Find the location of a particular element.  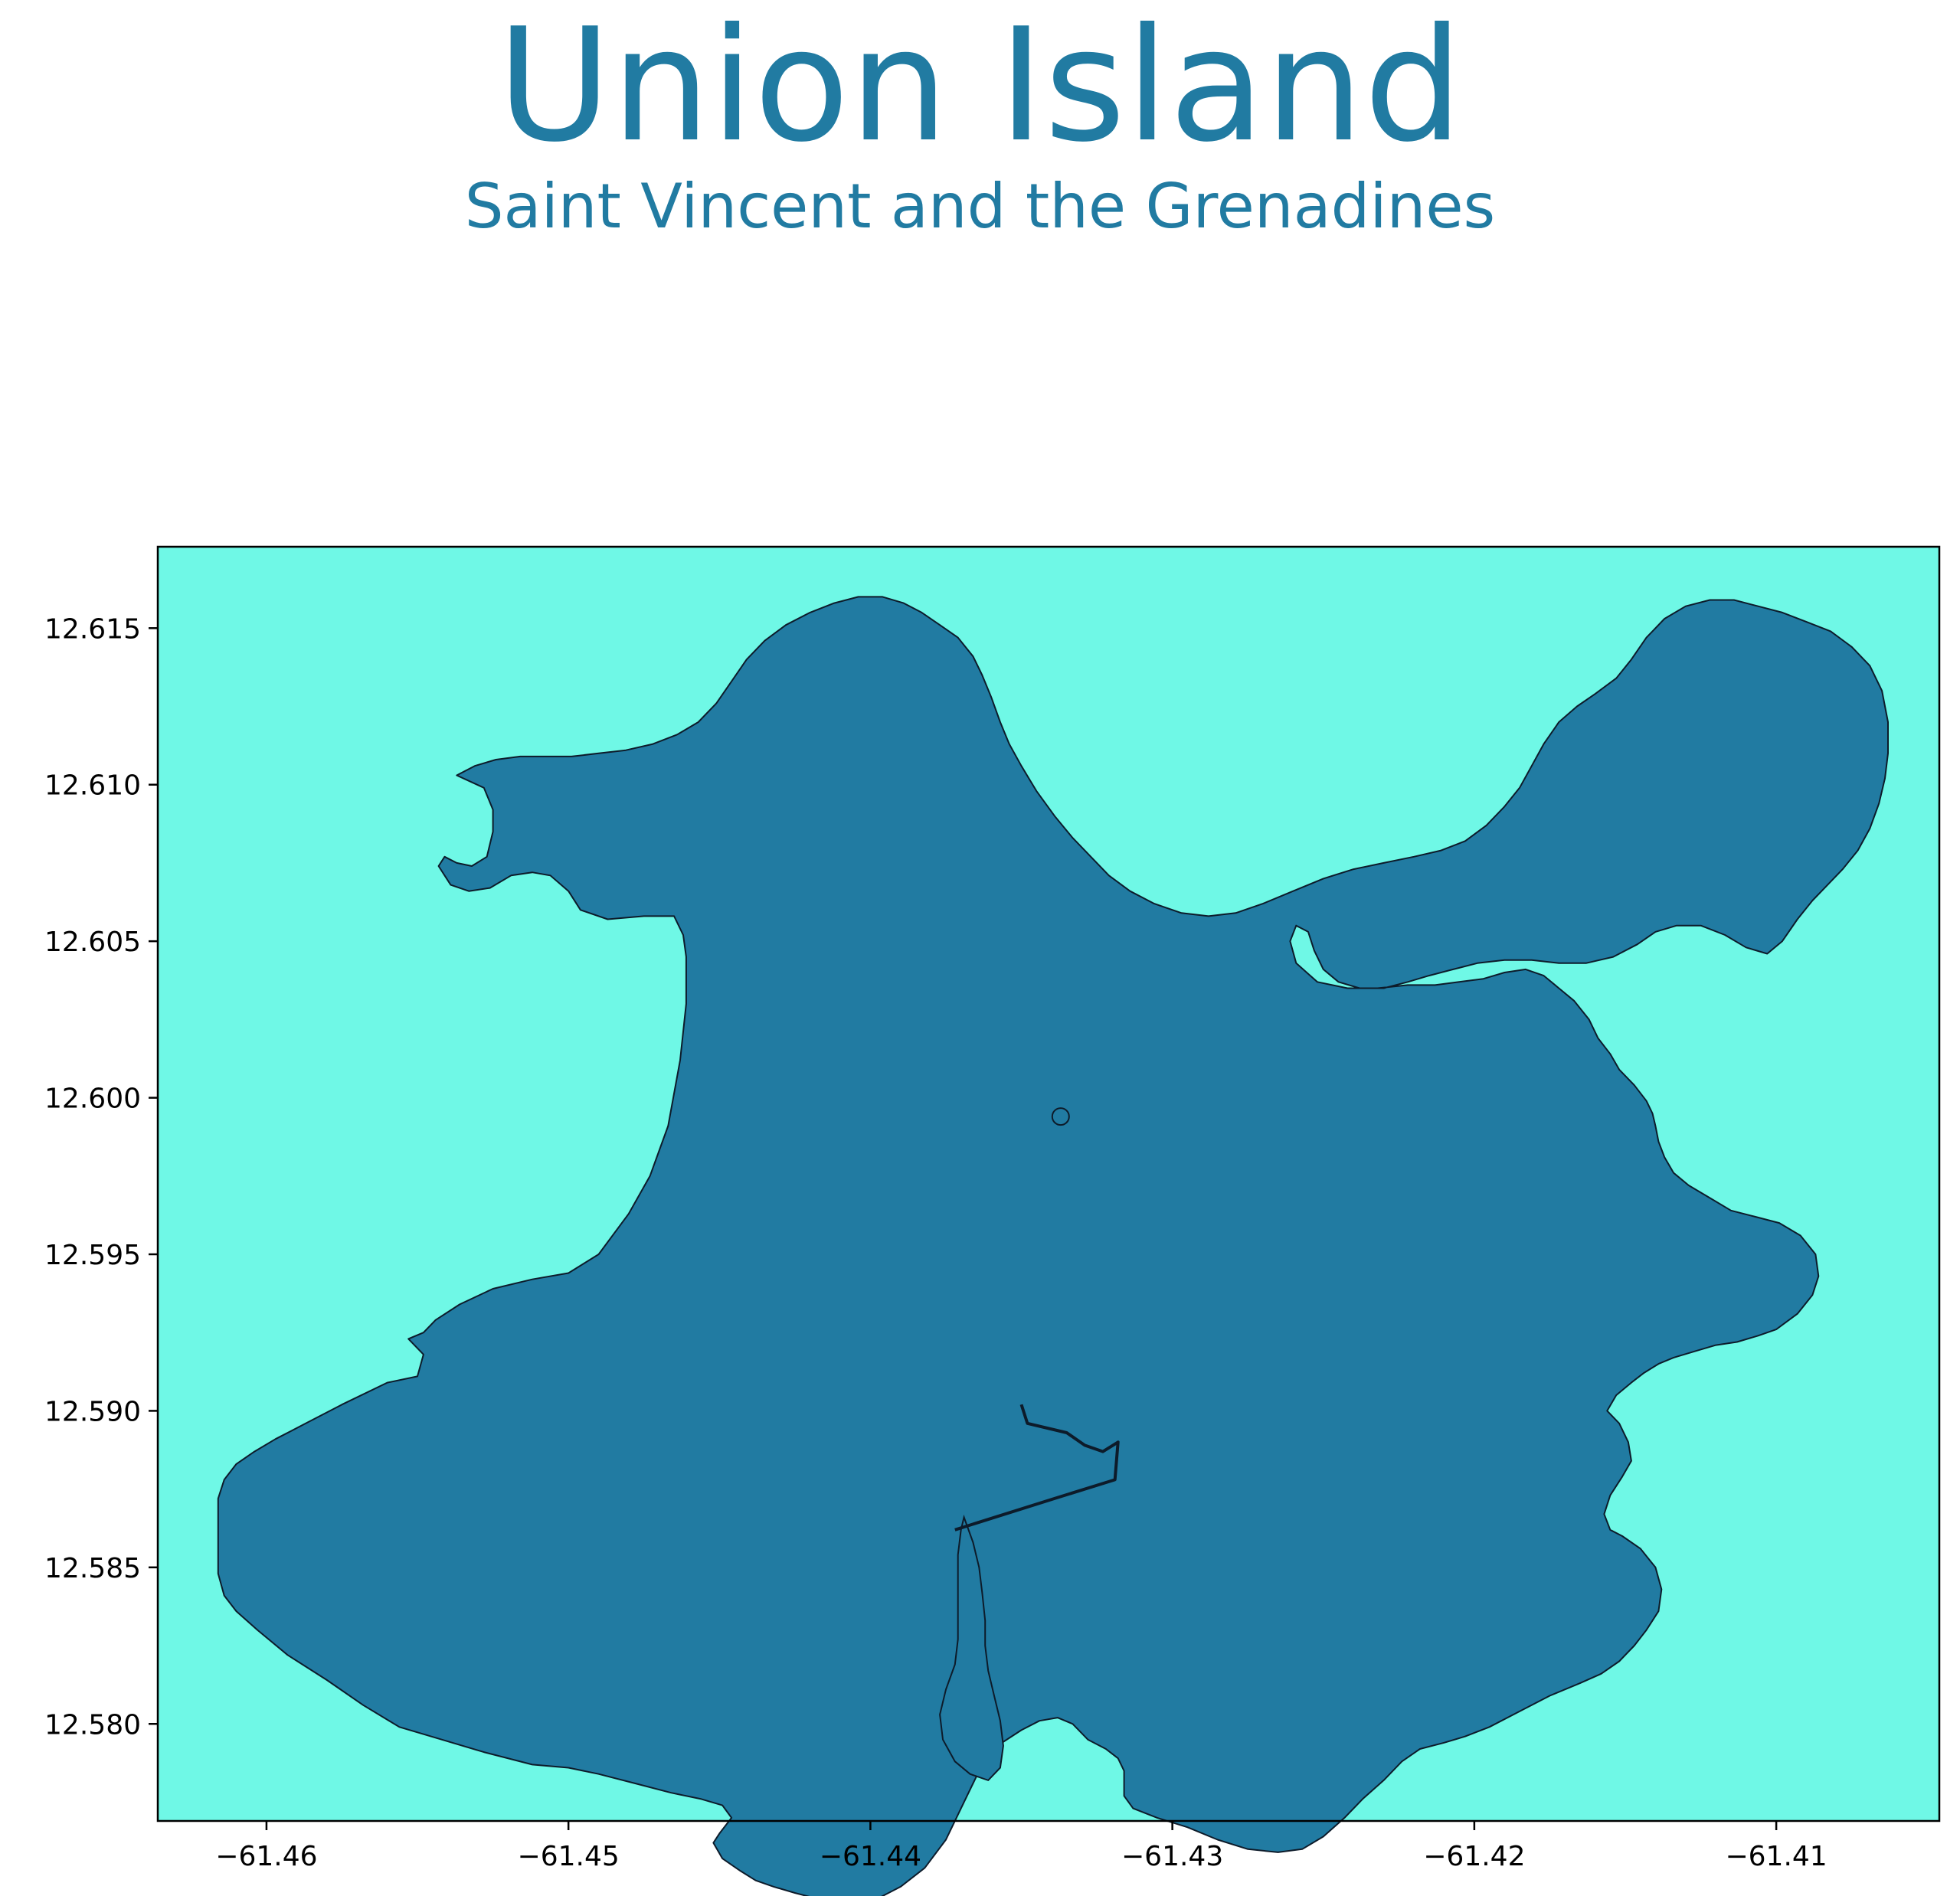

y-tick-label: 12.615 is located at coordinates (92, 629).